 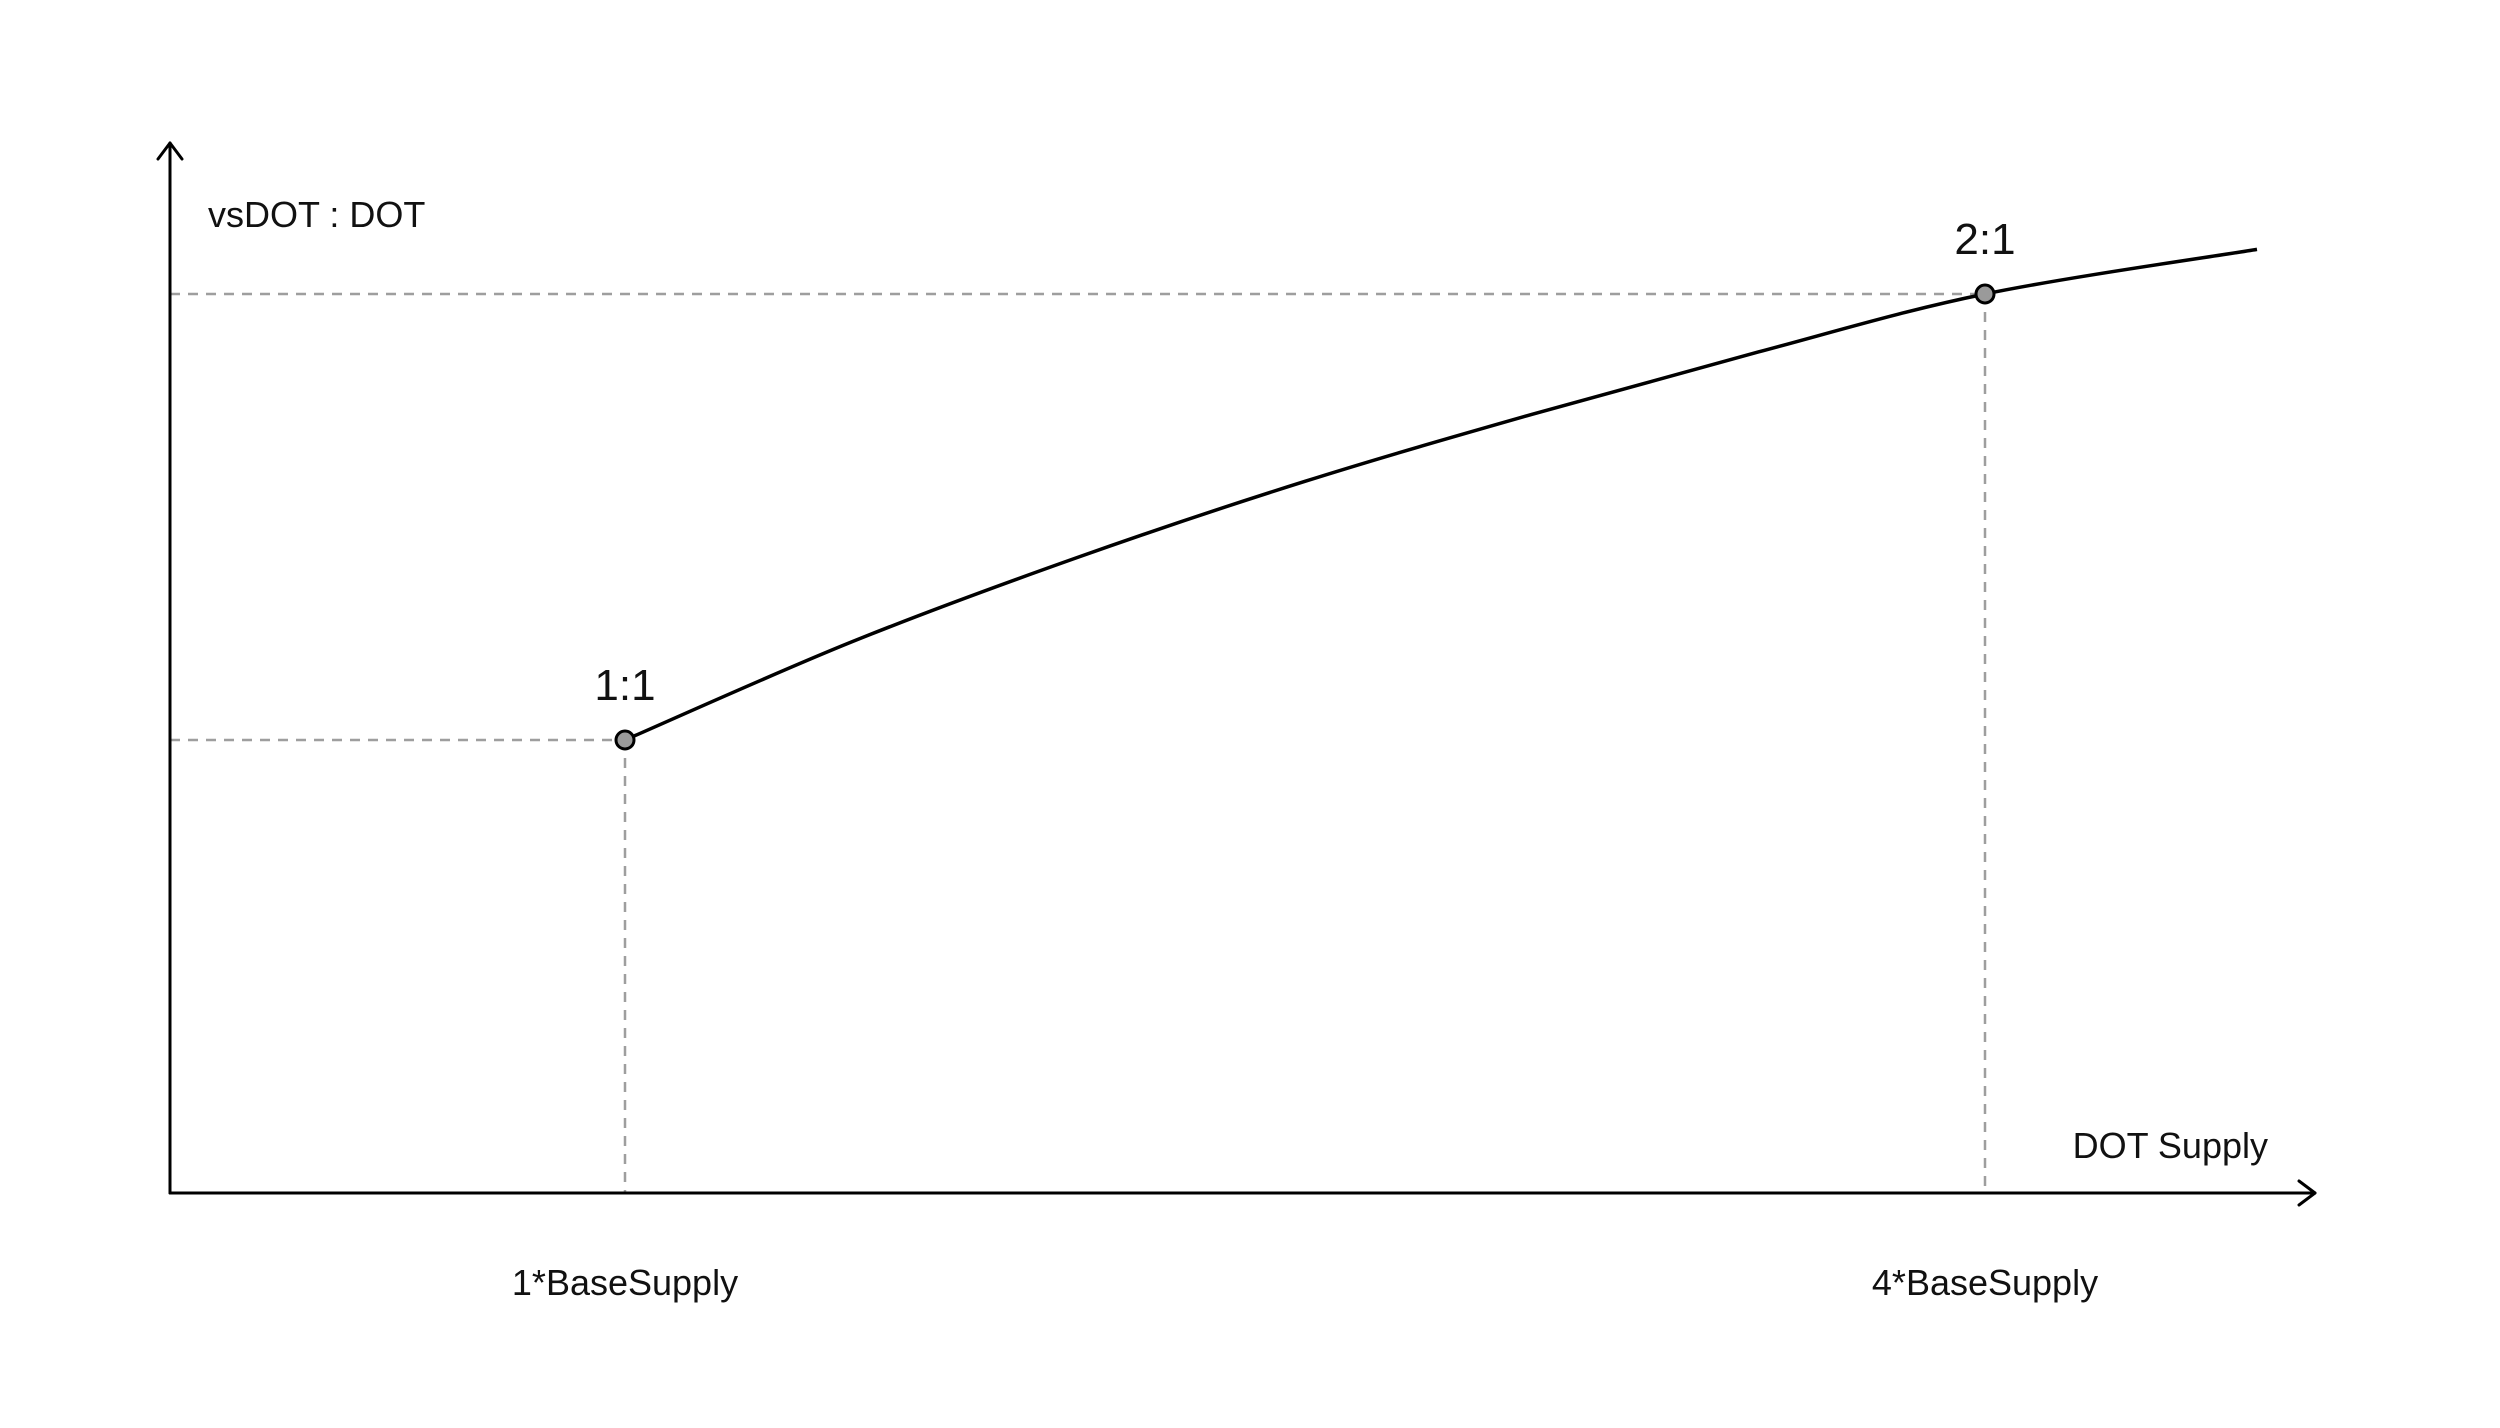 What do you see at coordinates (1985, 1282) in the screenshot?
I see `x-tick-label-2: 4*BaseSupply` at bounding box center [1985, 1282].